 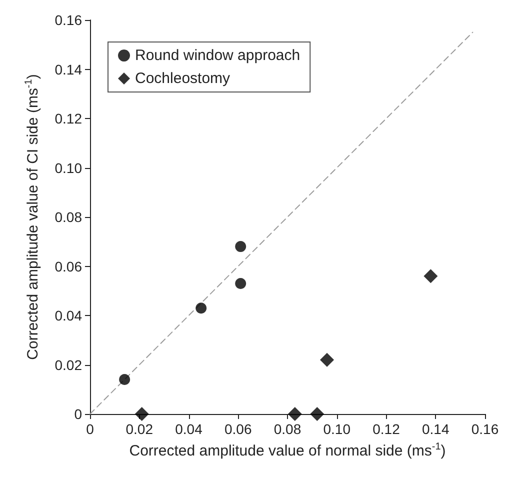 What do you see at coordinates (33, 217) in the screenshot?
I see `y-axis-title: Corrected amplitude value of CI side (ms-1)` at bounding box center [33, 217].